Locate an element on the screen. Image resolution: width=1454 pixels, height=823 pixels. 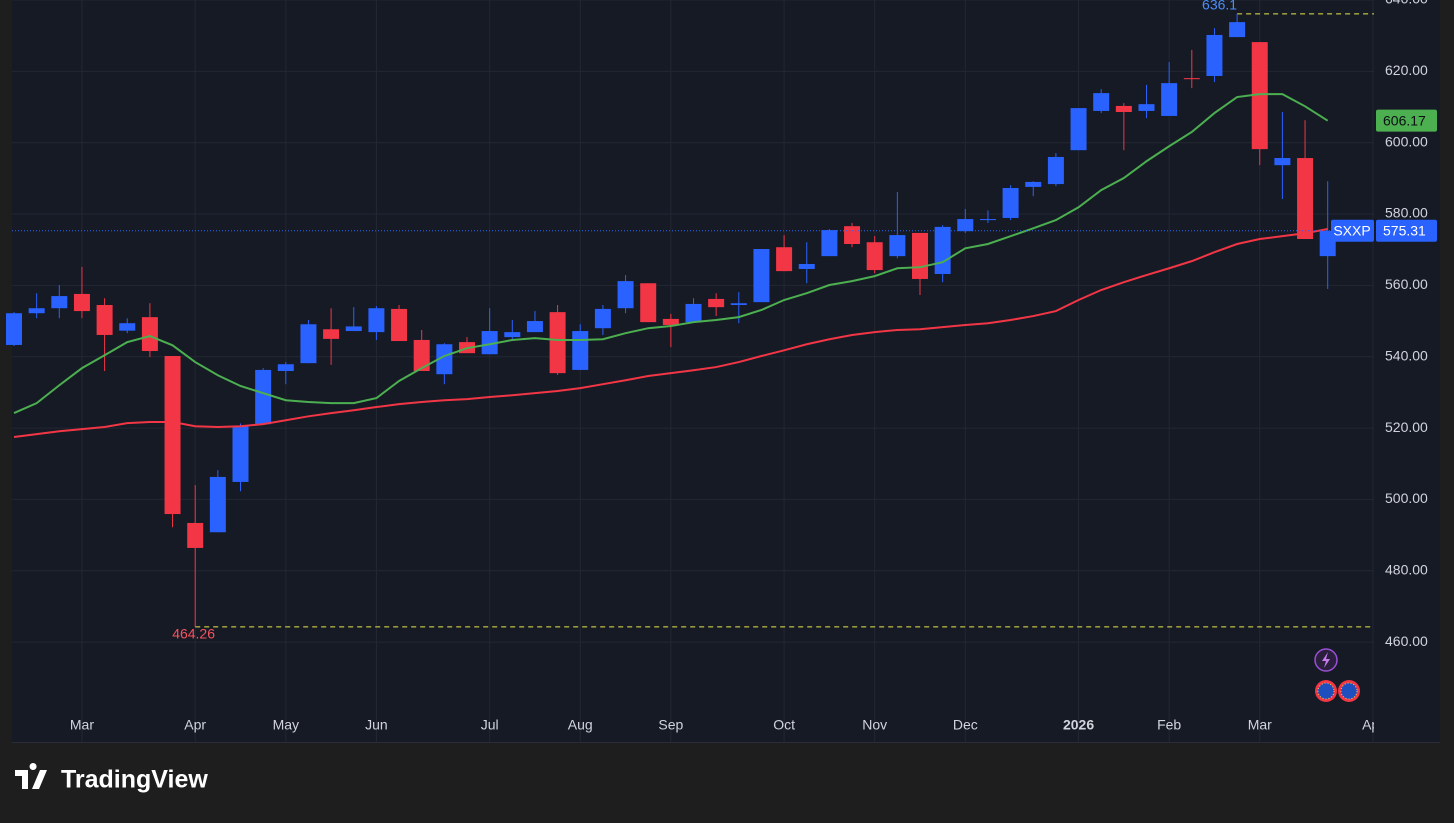
x-tick-label: Feb is located at coordinates (1169, 725).